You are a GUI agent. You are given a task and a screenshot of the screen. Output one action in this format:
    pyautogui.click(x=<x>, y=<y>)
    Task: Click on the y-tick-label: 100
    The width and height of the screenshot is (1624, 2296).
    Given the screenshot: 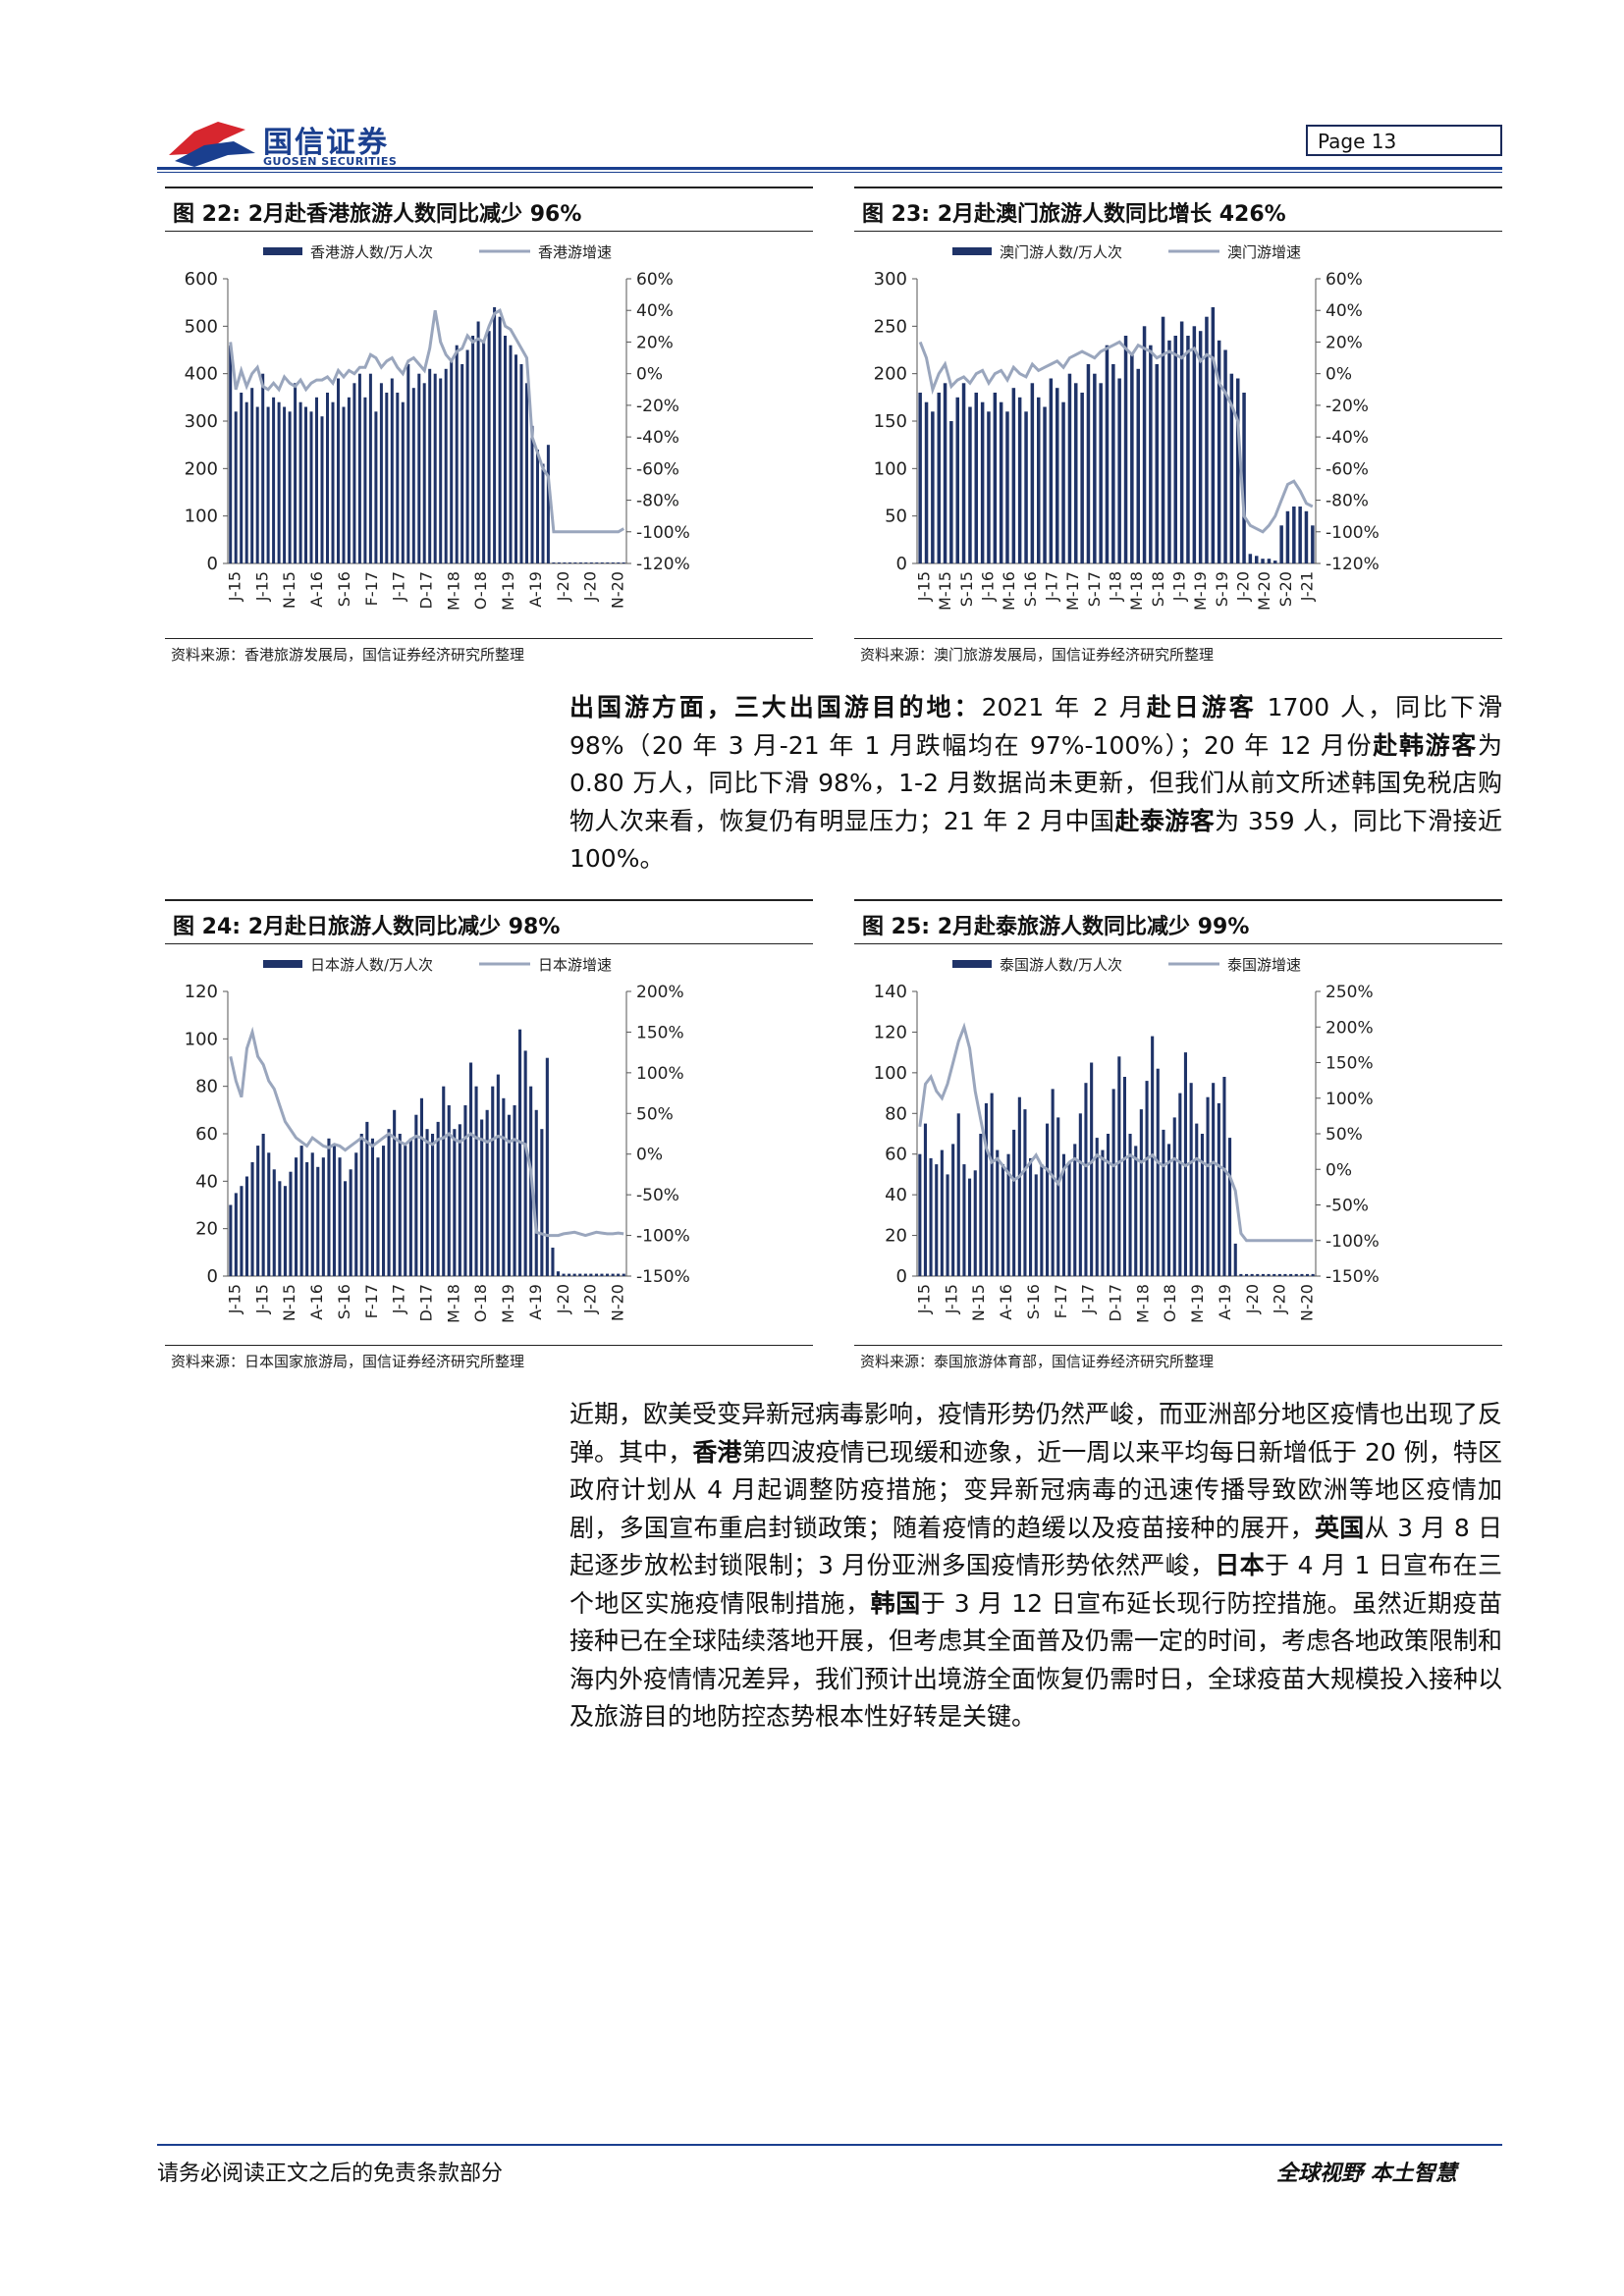 What is the action you would take?
    pyautogui.click(x=201, y=1039)
    